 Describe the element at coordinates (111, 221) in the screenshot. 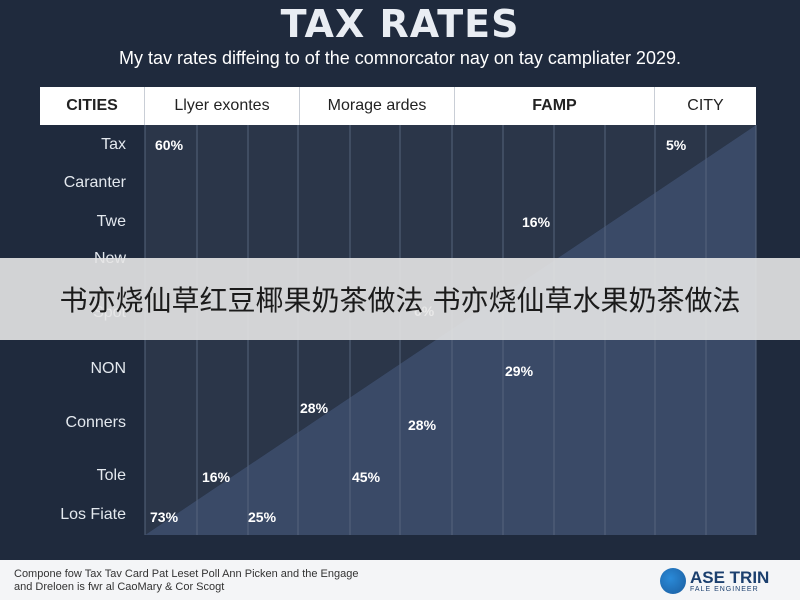

I see `row-label: Twe` at that location.